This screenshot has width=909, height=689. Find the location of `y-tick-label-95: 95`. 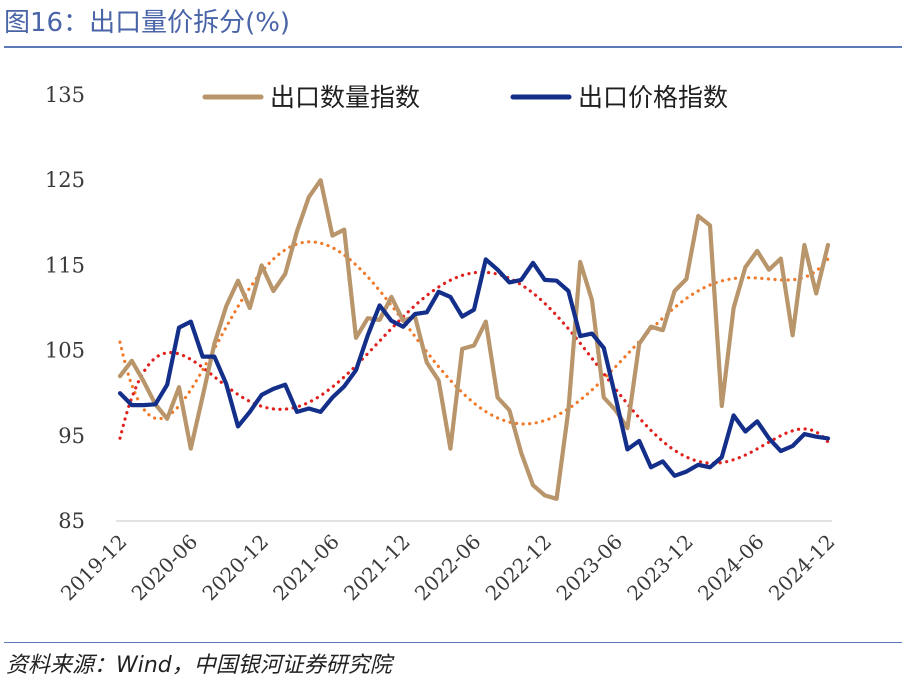

y-tick-label-95: 95 is located at coordinates (71, 436).